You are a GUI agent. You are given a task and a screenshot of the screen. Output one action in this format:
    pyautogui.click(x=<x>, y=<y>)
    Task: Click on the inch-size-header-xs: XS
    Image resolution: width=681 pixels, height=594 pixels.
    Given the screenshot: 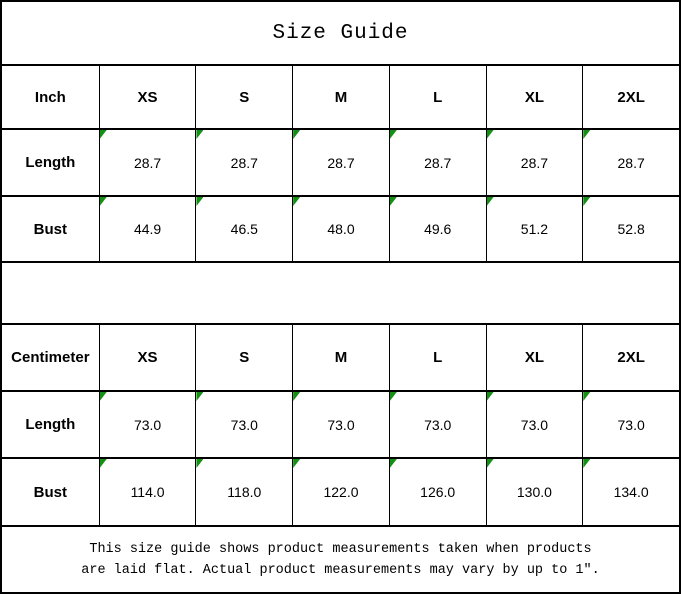 What is the action you would take?
    pyautogui.click(x=147, y=97)
    